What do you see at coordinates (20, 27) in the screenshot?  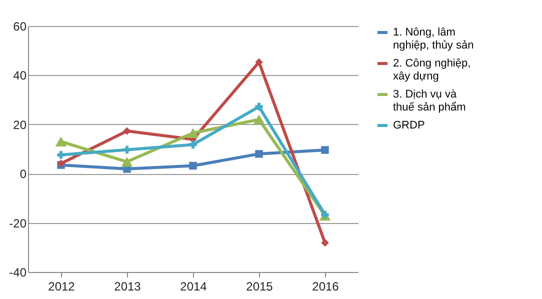 I see `y-tick-label: 60` at bounding box center [20, 27].